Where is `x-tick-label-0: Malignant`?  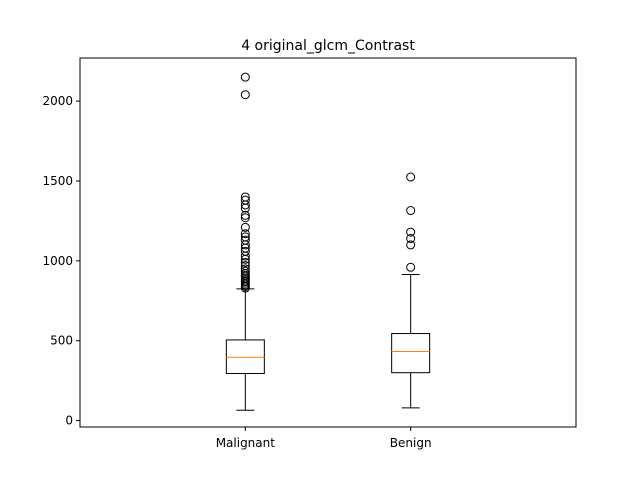
x-tick-label-0: Malignant is located at coordinates (246, 443).